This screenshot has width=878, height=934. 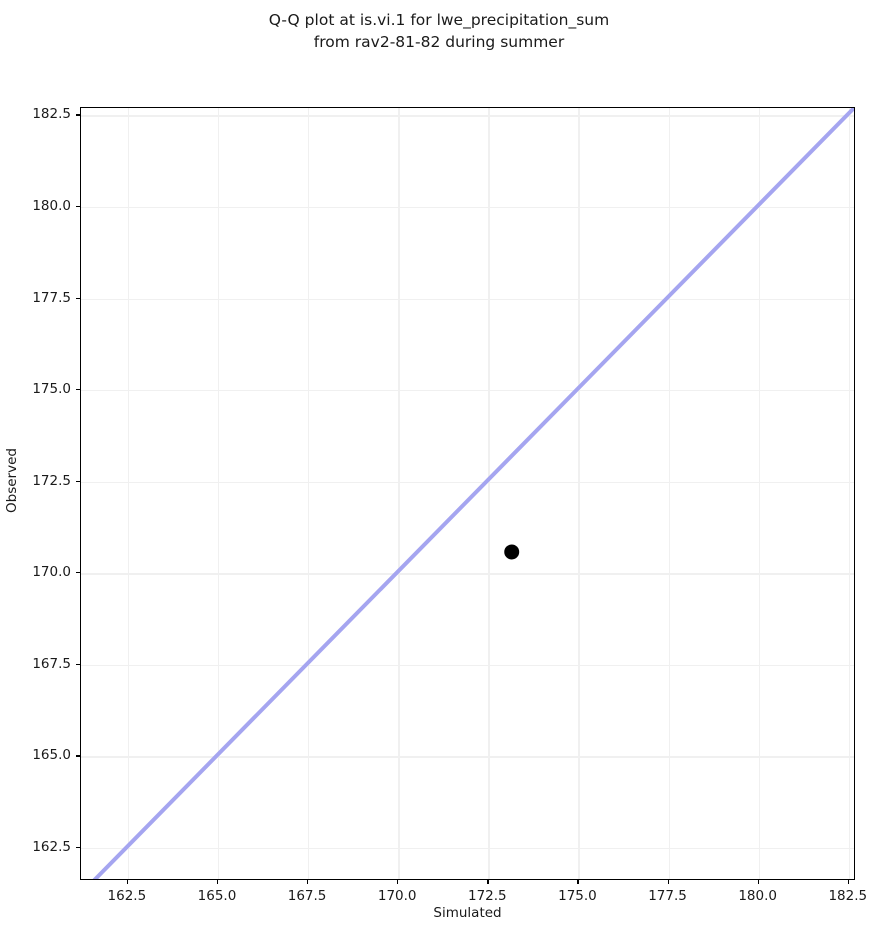 I want to click on y-tick-label: 172.5, so click(x=51, y=480).